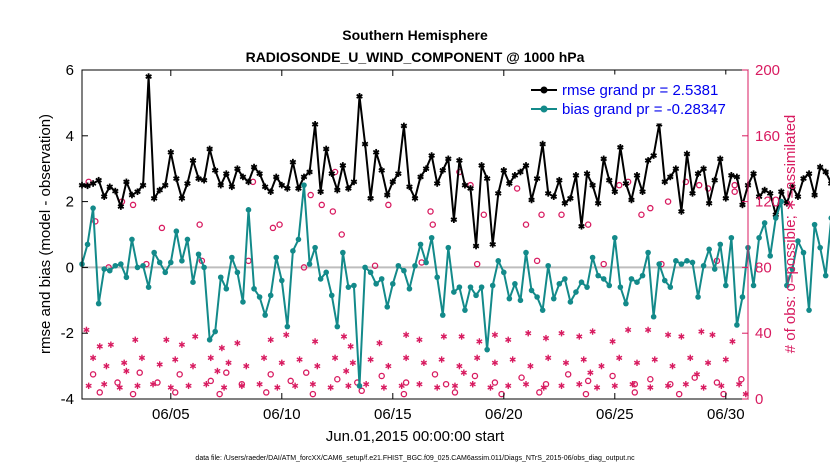 This screenshot has width=830, height=470. I want to click on y-right-tick-label: 0, so click(759, 399).